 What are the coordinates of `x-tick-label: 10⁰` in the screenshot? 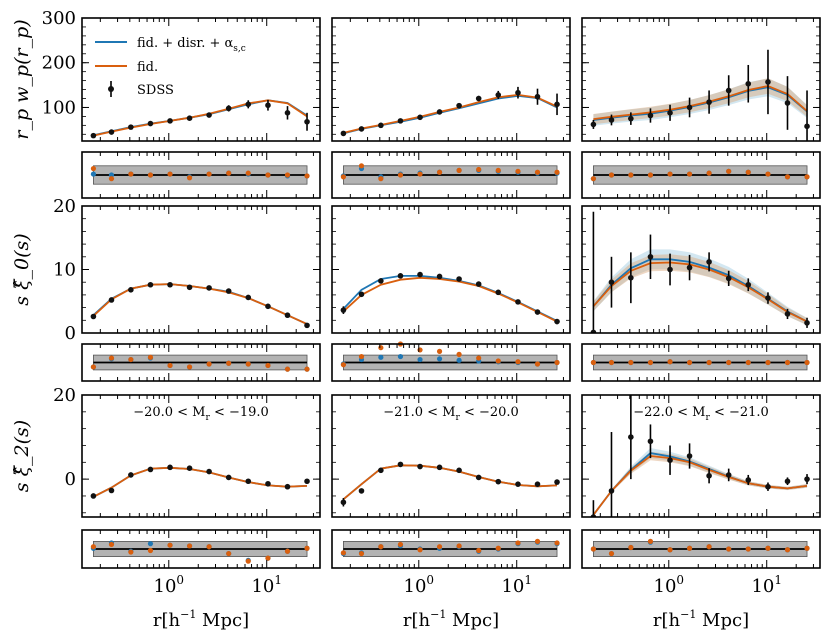 It's located at (419, 585).